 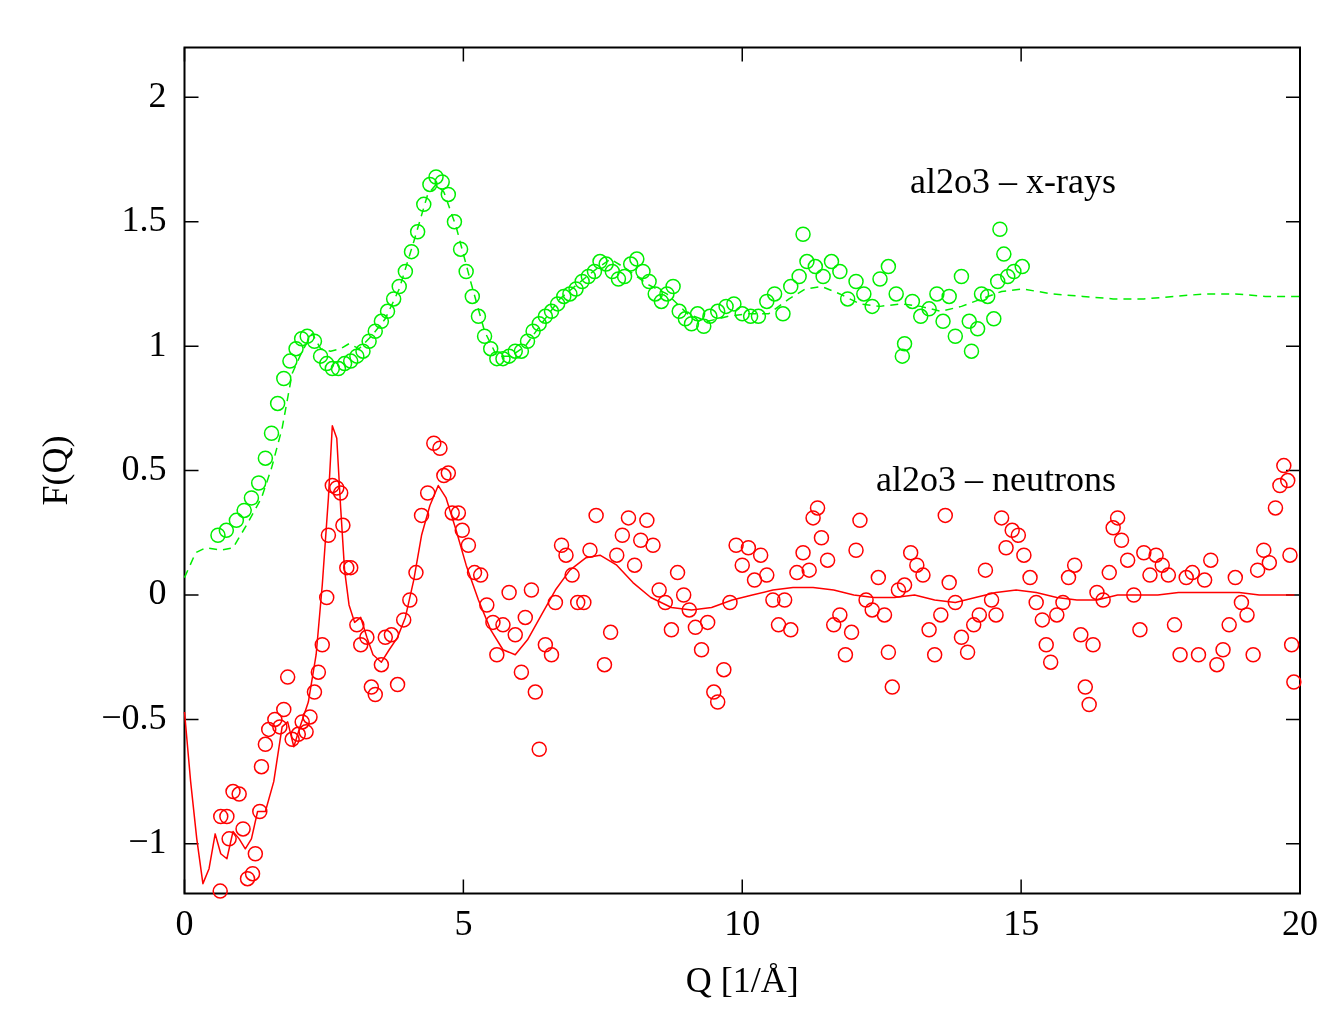 What do you see at coordinates (157, 343) in the screenshot?
I see `y-tick-label: 1` at bounding box center [157, 343].